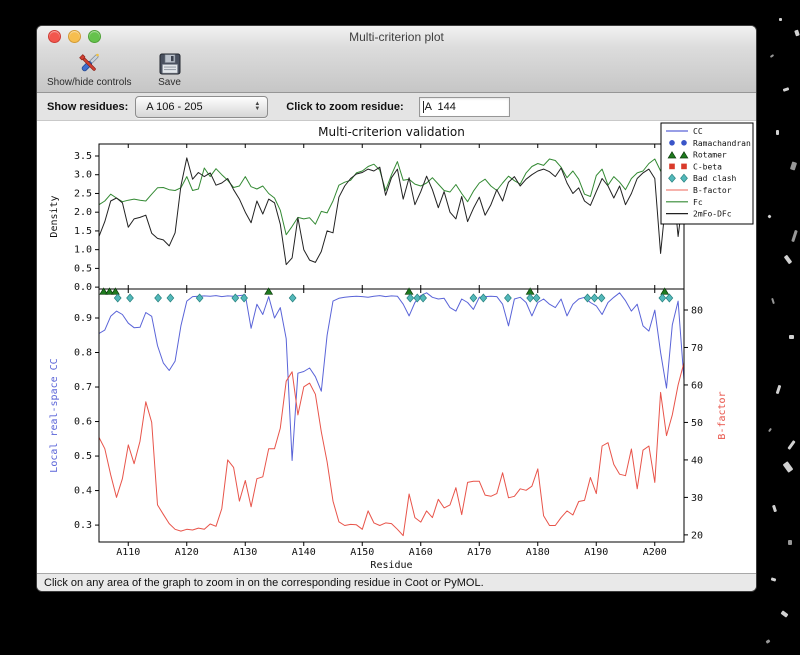 The height and width of the screenshot is (655, 800). What do you see at coordinates (697, 498) in the screenshot?
I see `svg-text: 30` at bounding box center [697, 498].